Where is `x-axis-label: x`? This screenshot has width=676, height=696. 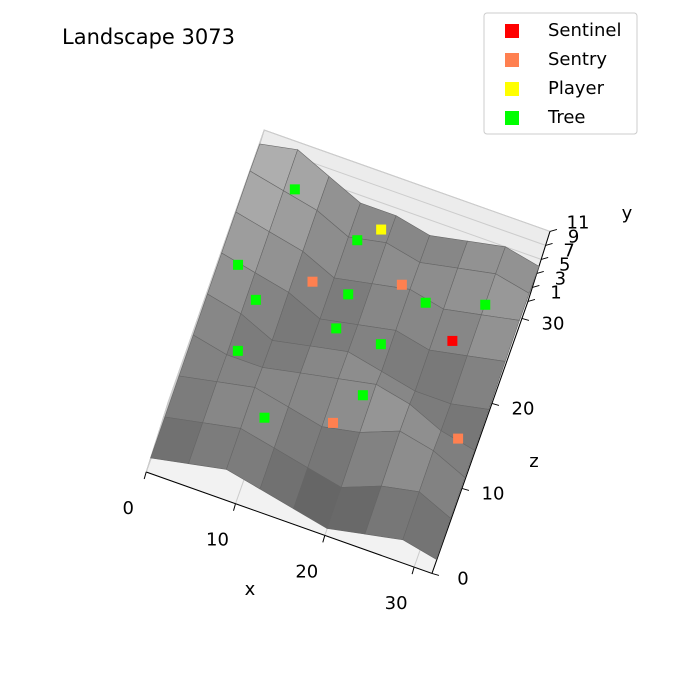 x-axis-label: x is located at coordinates (250, 589).